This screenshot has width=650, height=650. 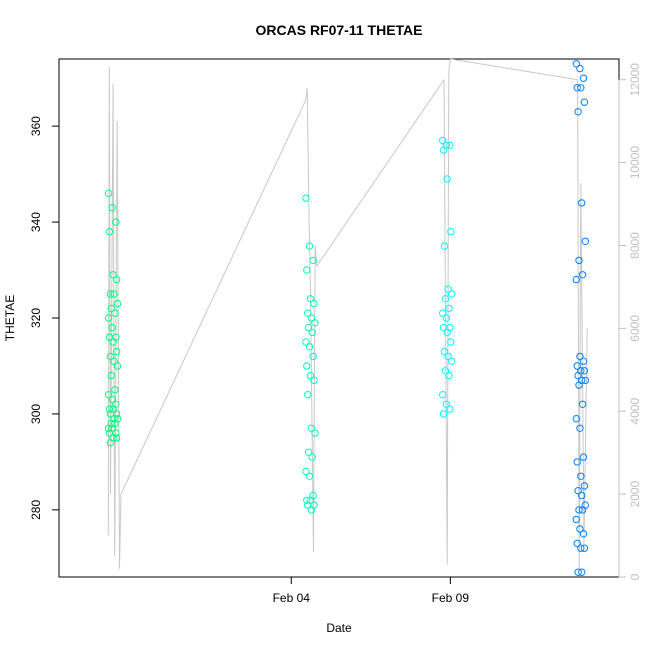 What do you see at coordinates (36, 222) in the screenshot?
I see `y-tick-label: 340` at bounding box center [36, 222].